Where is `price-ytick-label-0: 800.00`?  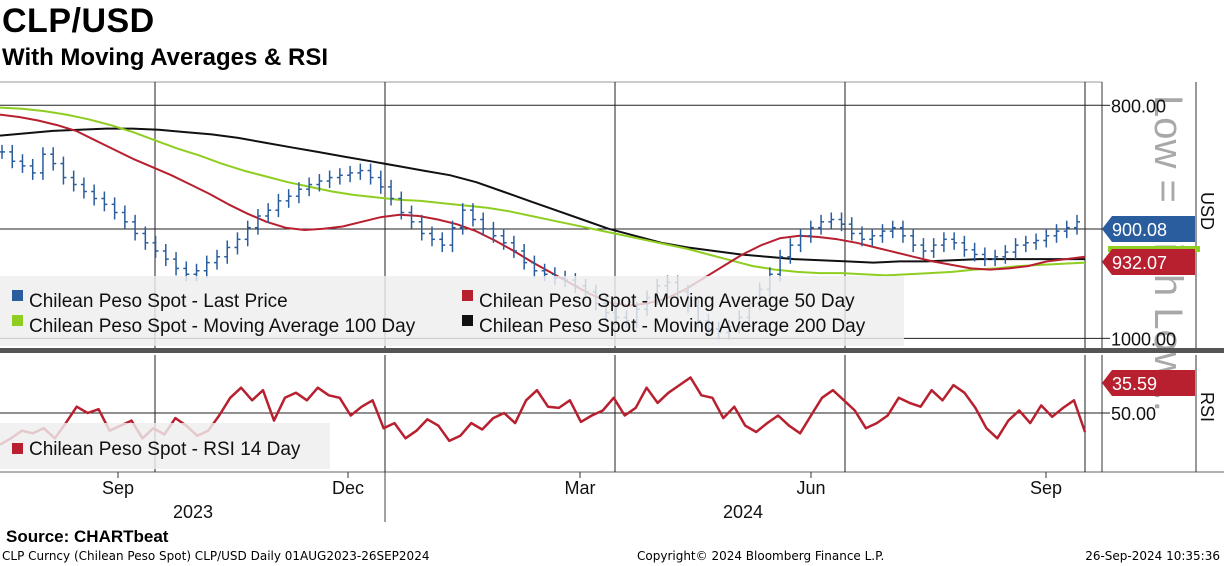
price-ytick-label-0: 800.00 is located at coordinates (1138, 106).